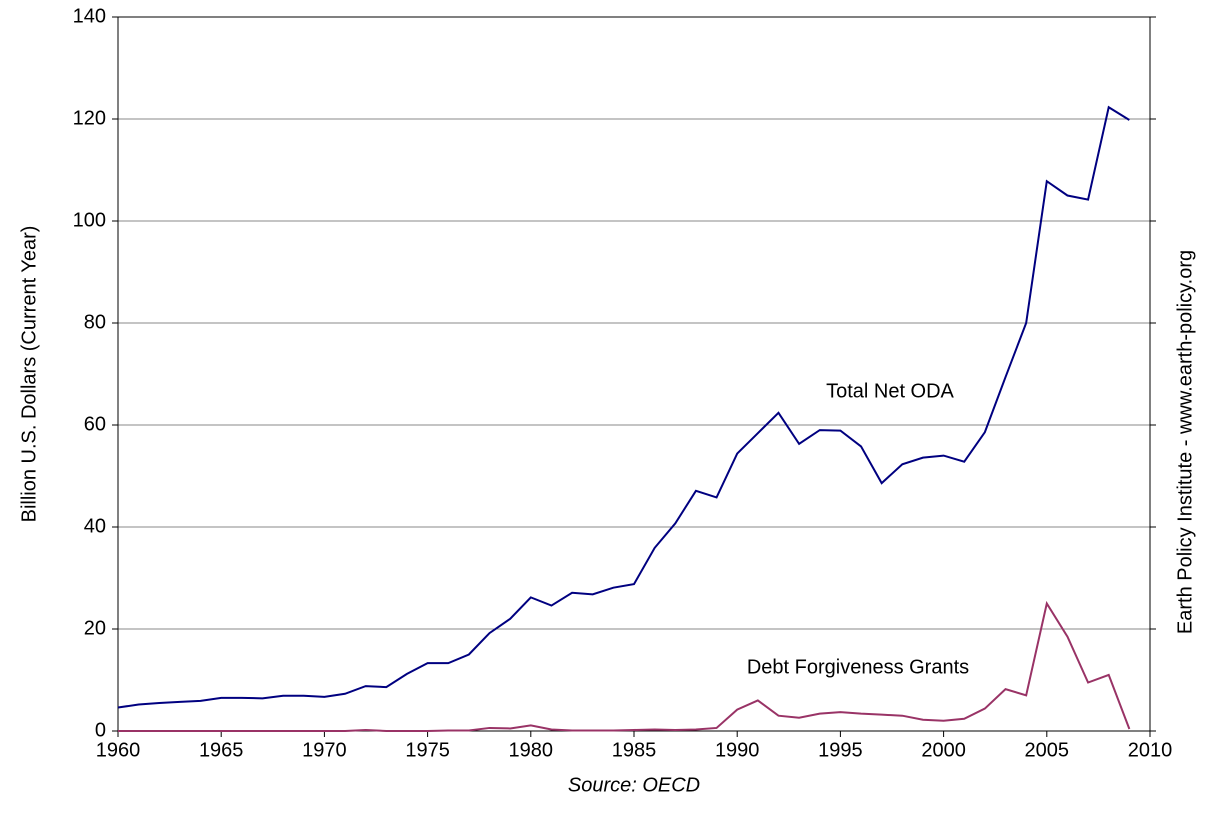 The height and width of the screenshot is (829, 1206). Describe the element at coordinates (89, 118) in the screenshot. I see `y-tick-label: 120` at that location.